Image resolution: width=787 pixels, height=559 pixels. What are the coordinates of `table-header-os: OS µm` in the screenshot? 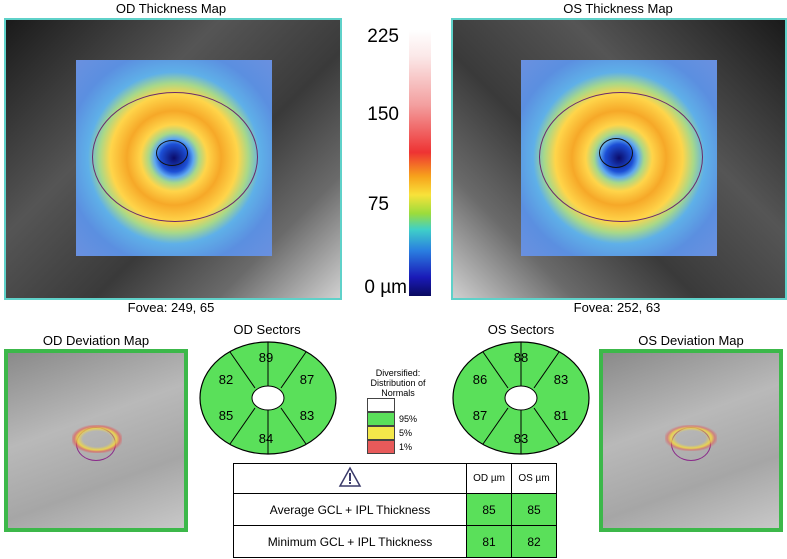 It's located at (534, 478).